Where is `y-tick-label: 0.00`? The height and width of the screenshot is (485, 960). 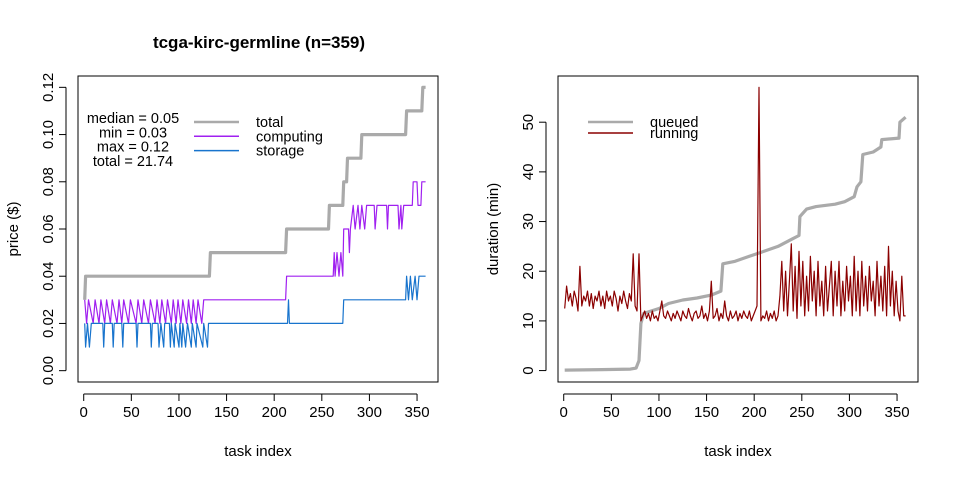 y-tick-label: 0.00 is located at coordinates (48, 370).